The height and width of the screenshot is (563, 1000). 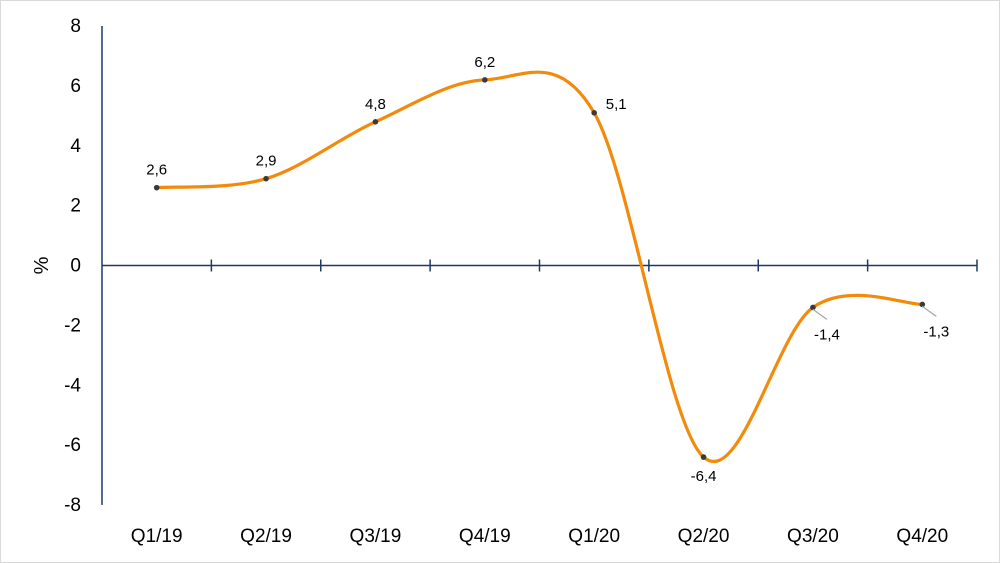 What do you see at coordinates (72, 445) in the screenshot?
I see `y-tick-label: -6` at bounding box center [72, 445].